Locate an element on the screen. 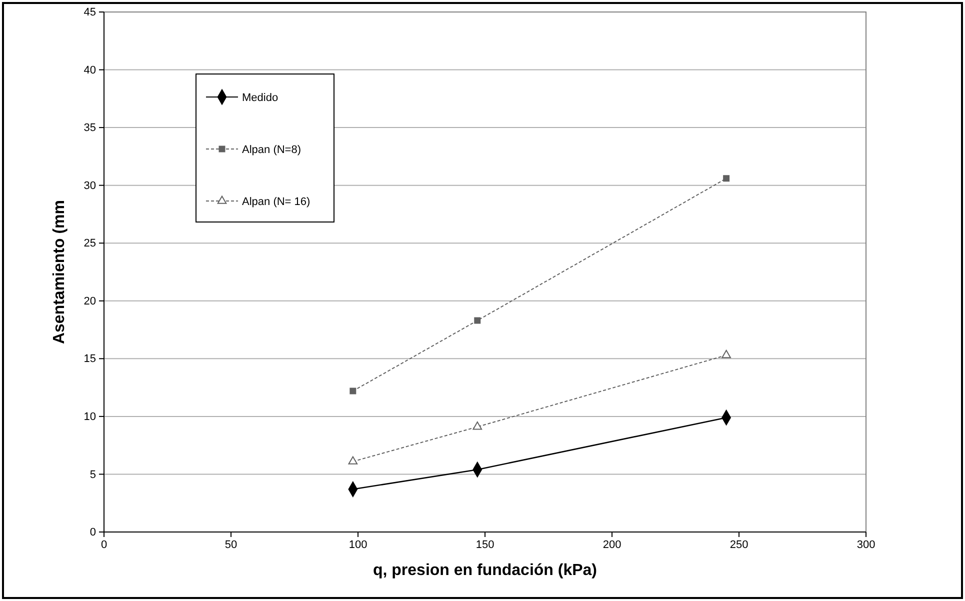  y-tick-label: 20 is located at coordinates (90, 301).